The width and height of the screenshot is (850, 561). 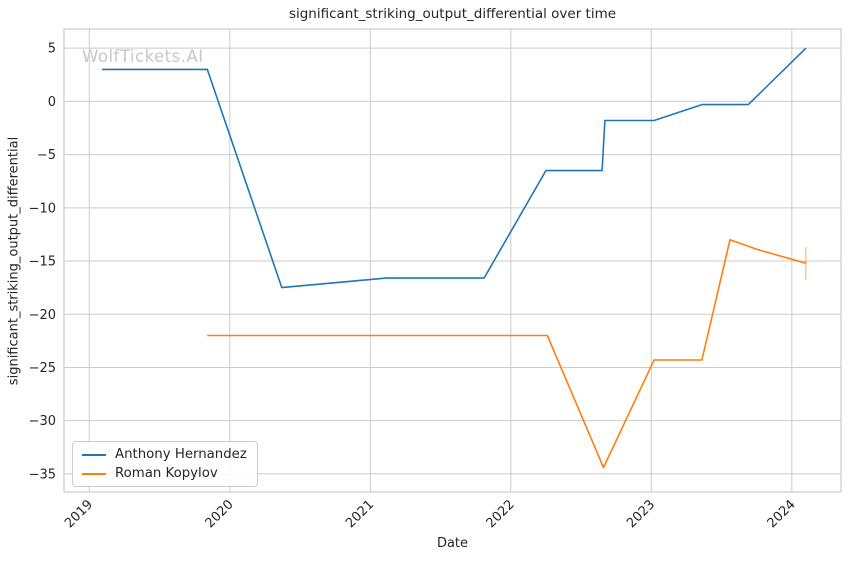 I want to click on legend: Anthony Hernandez Roman Kopylov, so click(x=165, y=464).